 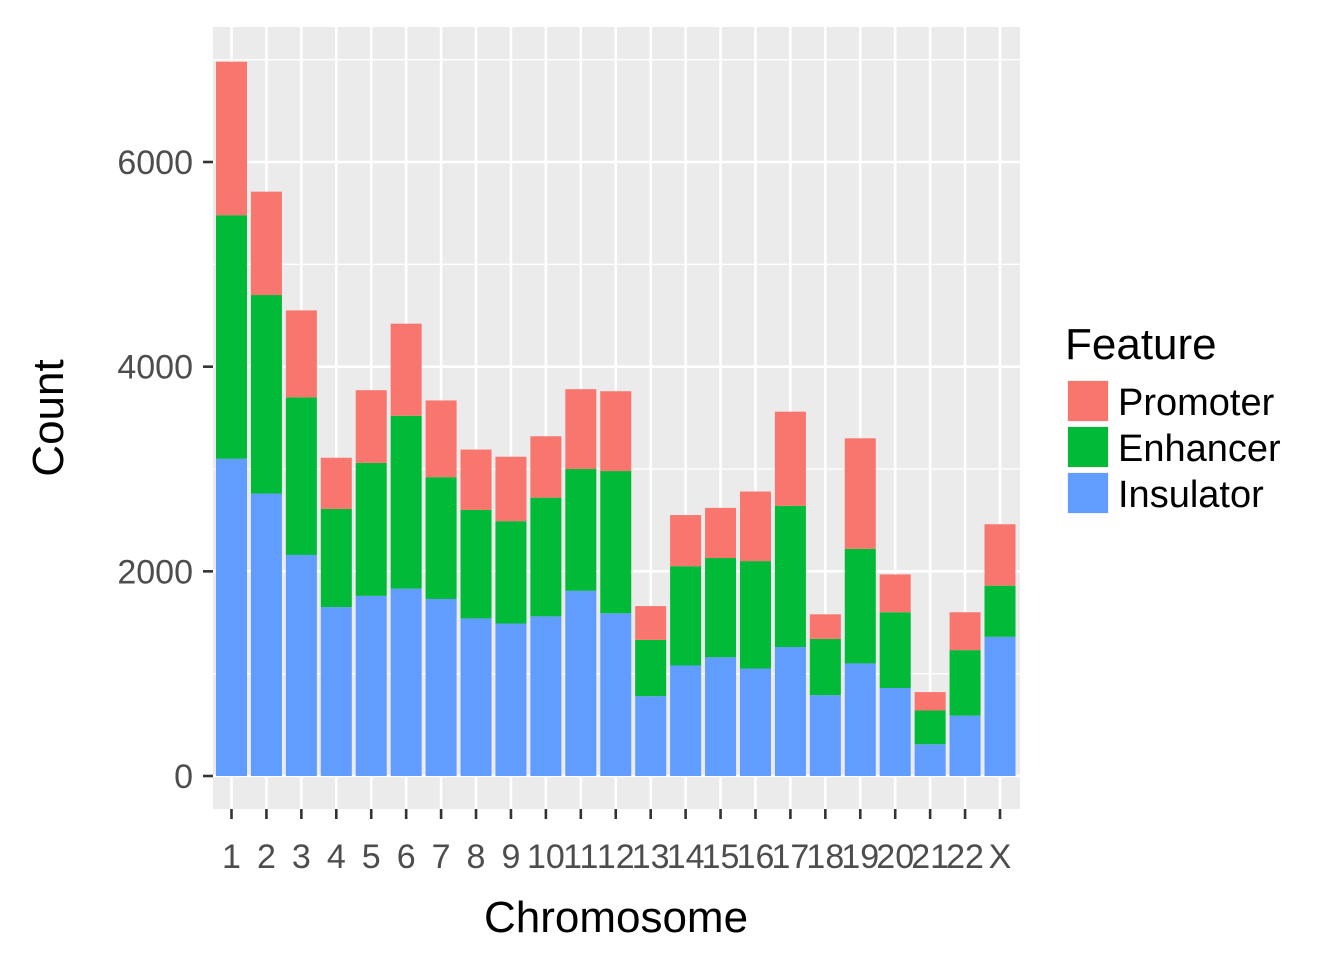 I want to click on x-tick-label: 6, so click(x=406, y=857).